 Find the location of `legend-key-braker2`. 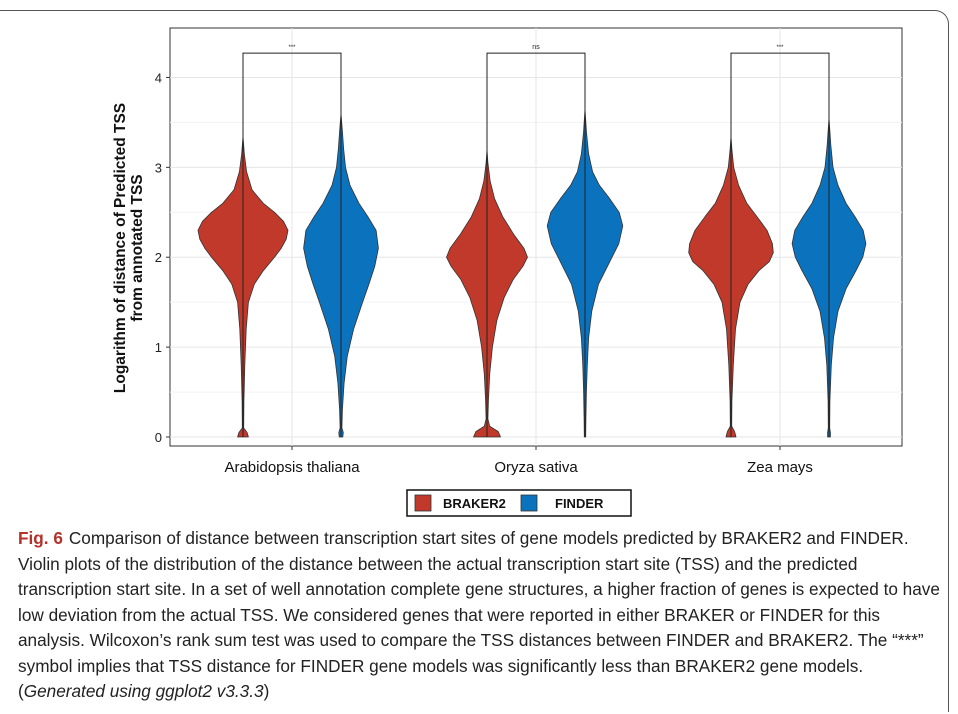

legend-key-braker2 is located at coordinates (423, 503).